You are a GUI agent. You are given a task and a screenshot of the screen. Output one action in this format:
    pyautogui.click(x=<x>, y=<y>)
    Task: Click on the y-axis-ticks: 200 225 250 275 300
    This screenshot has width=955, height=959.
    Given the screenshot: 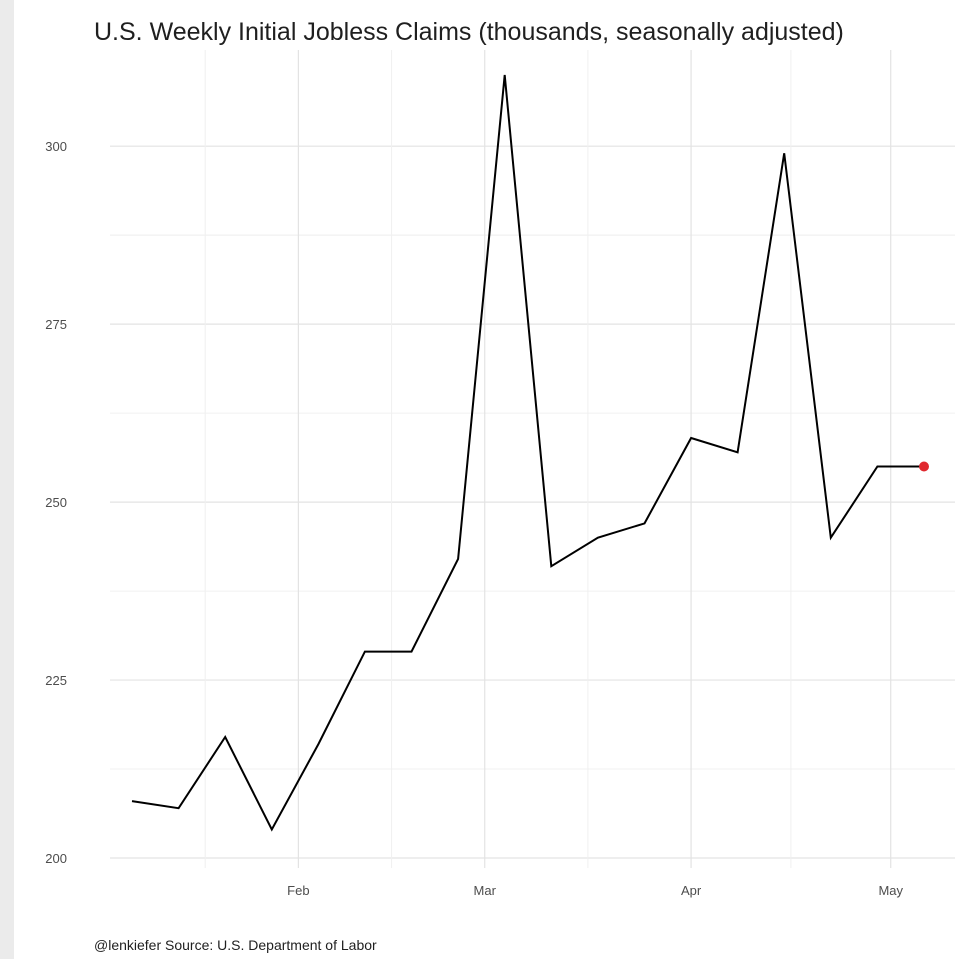 What is the action you would take?
    pyautogui.click(x=56, y=502)
    